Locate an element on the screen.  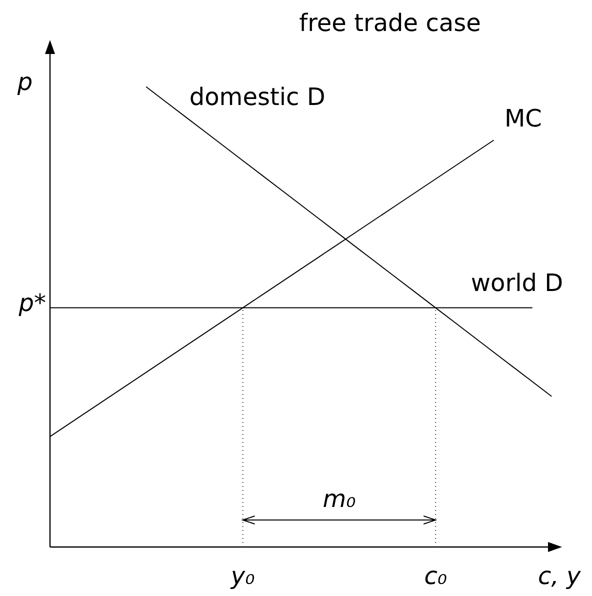
series-label: domestic D is located at coordinates (257, 97).